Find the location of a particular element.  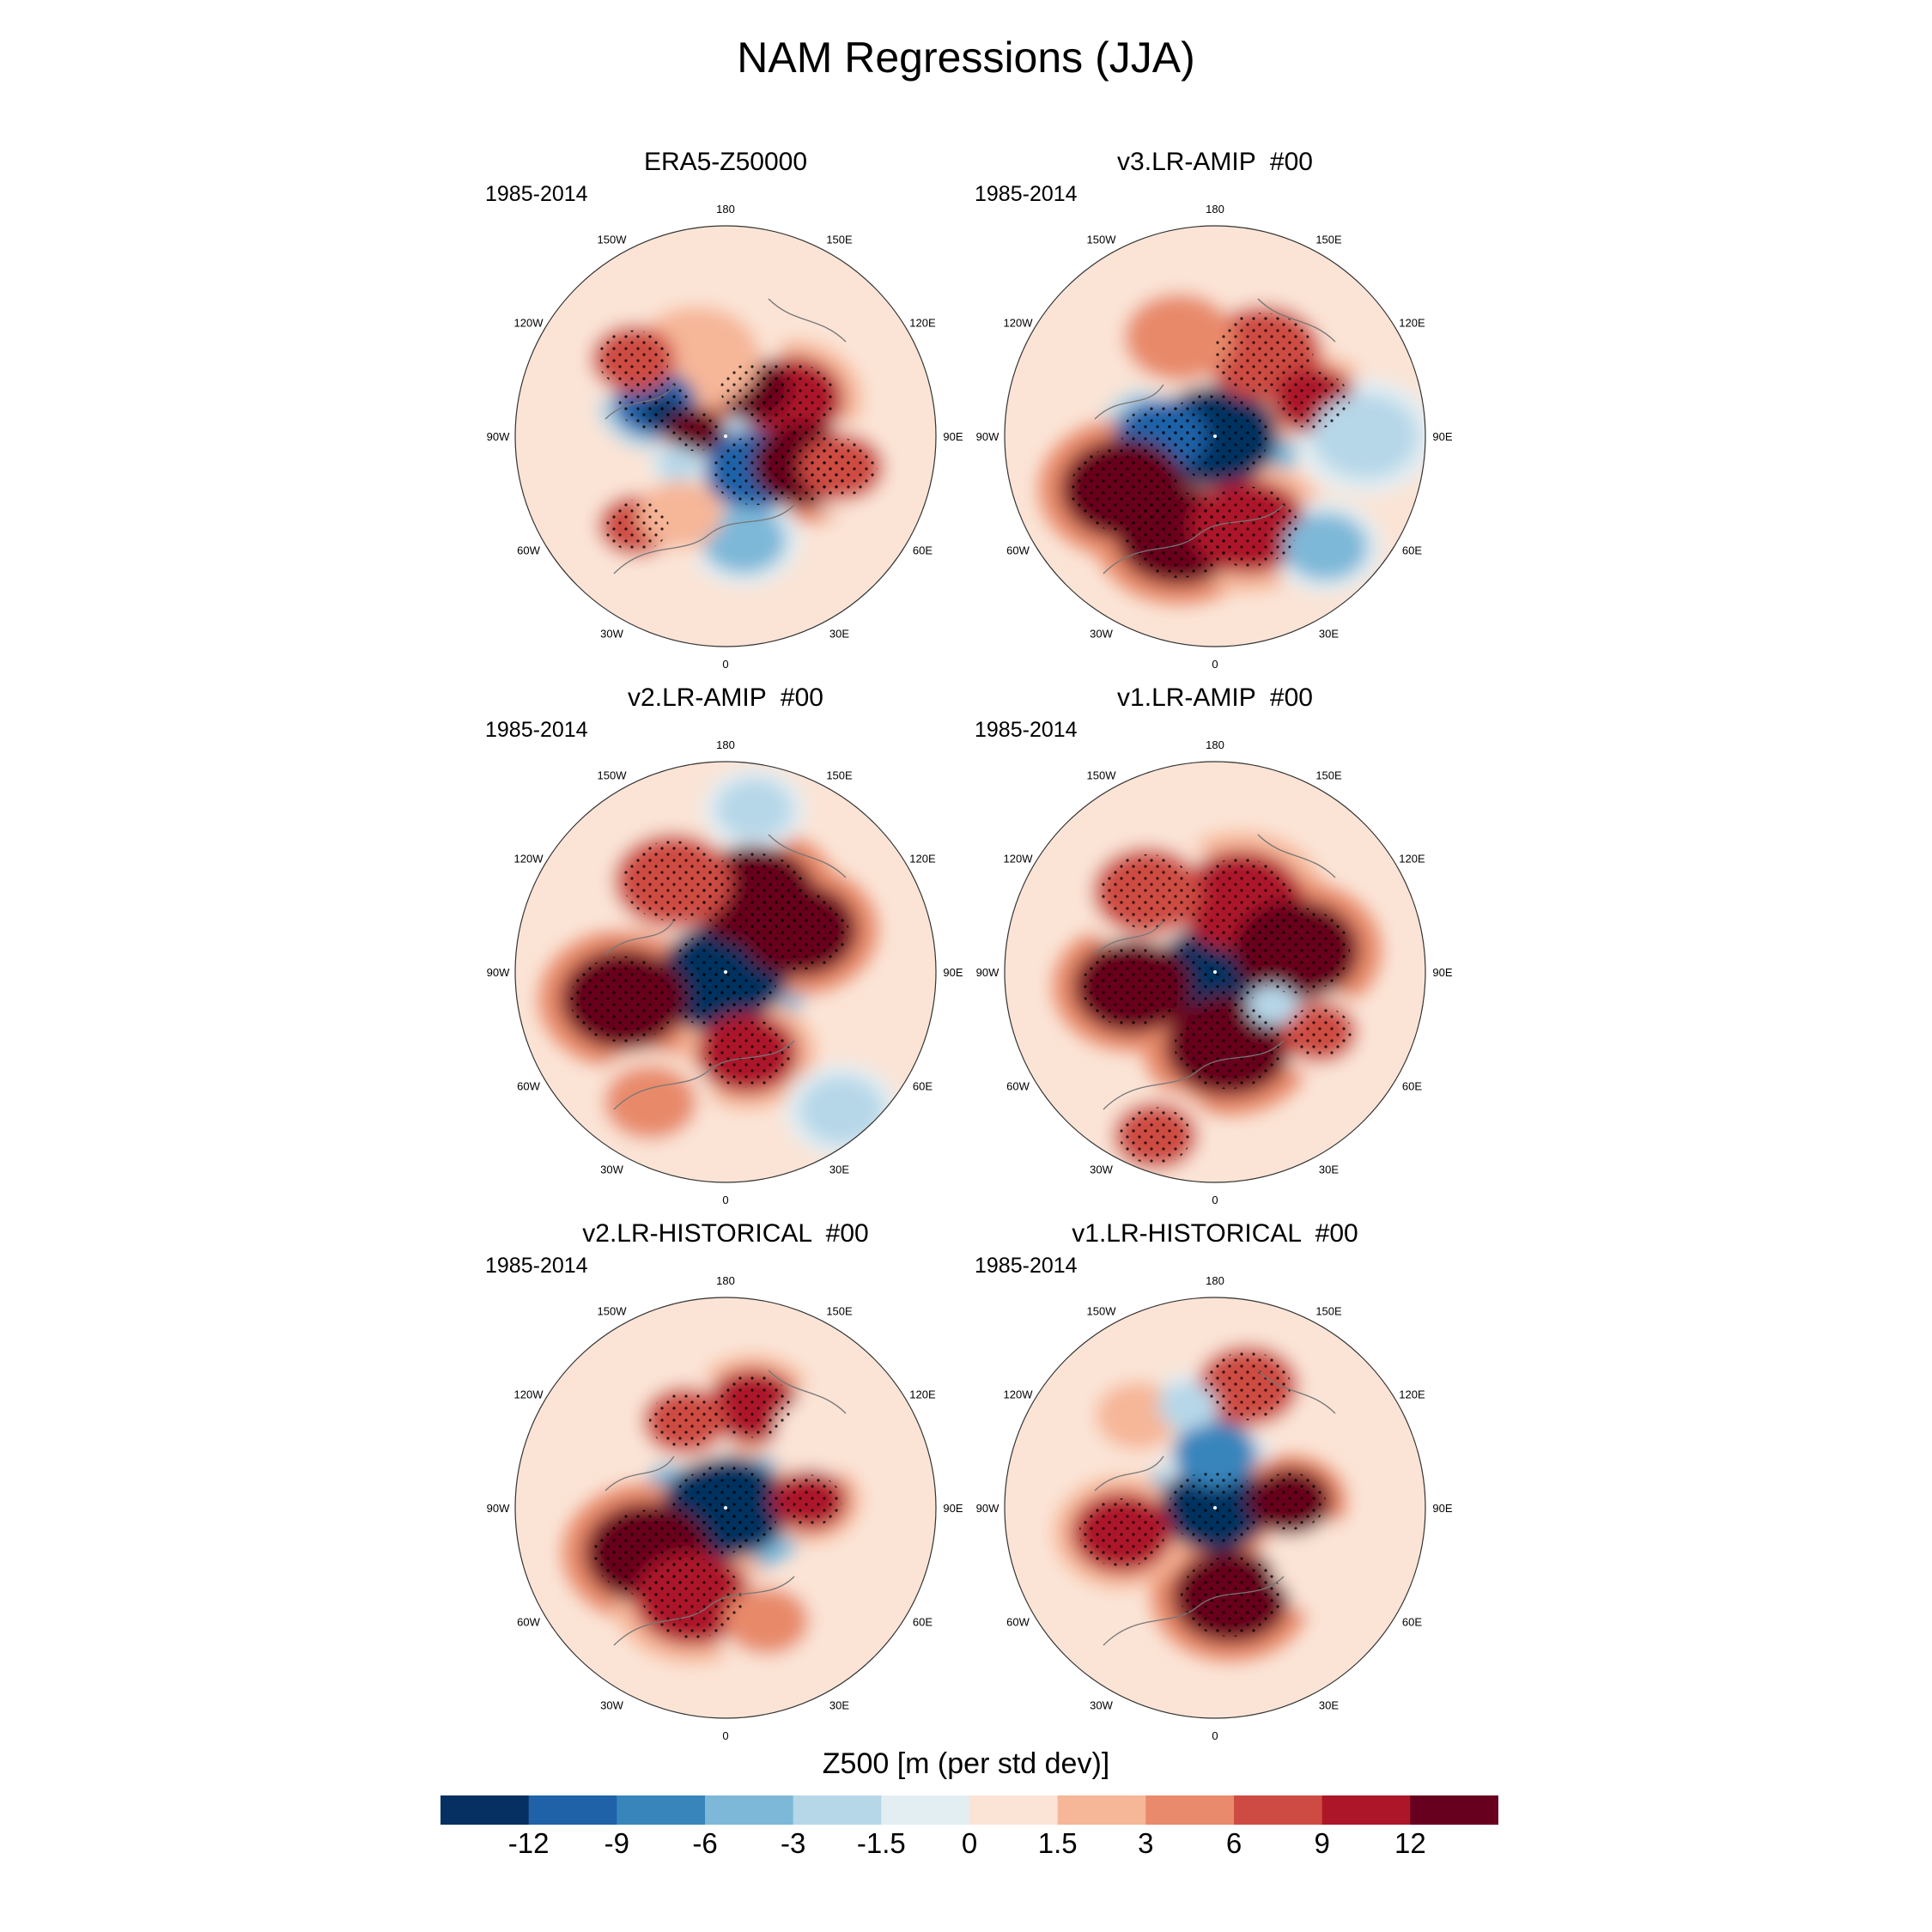

page-title: NAM Regressions (JJA) is located at coordinates (966, 58).